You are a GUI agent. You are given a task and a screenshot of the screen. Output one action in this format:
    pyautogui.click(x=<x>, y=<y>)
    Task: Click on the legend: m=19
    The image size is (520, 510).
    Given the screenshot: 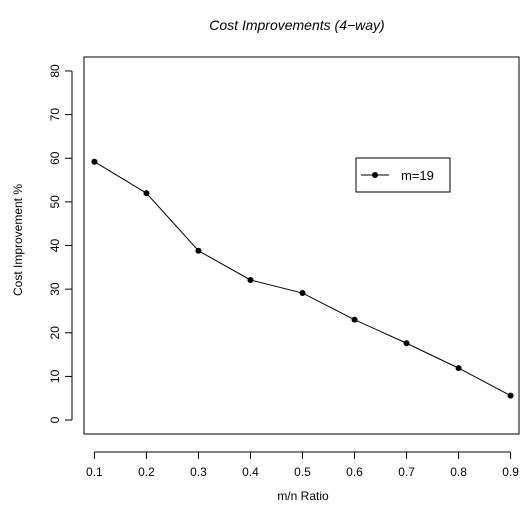 What is the action you would take?
    pyautogui.click(x=403, y=175)
    